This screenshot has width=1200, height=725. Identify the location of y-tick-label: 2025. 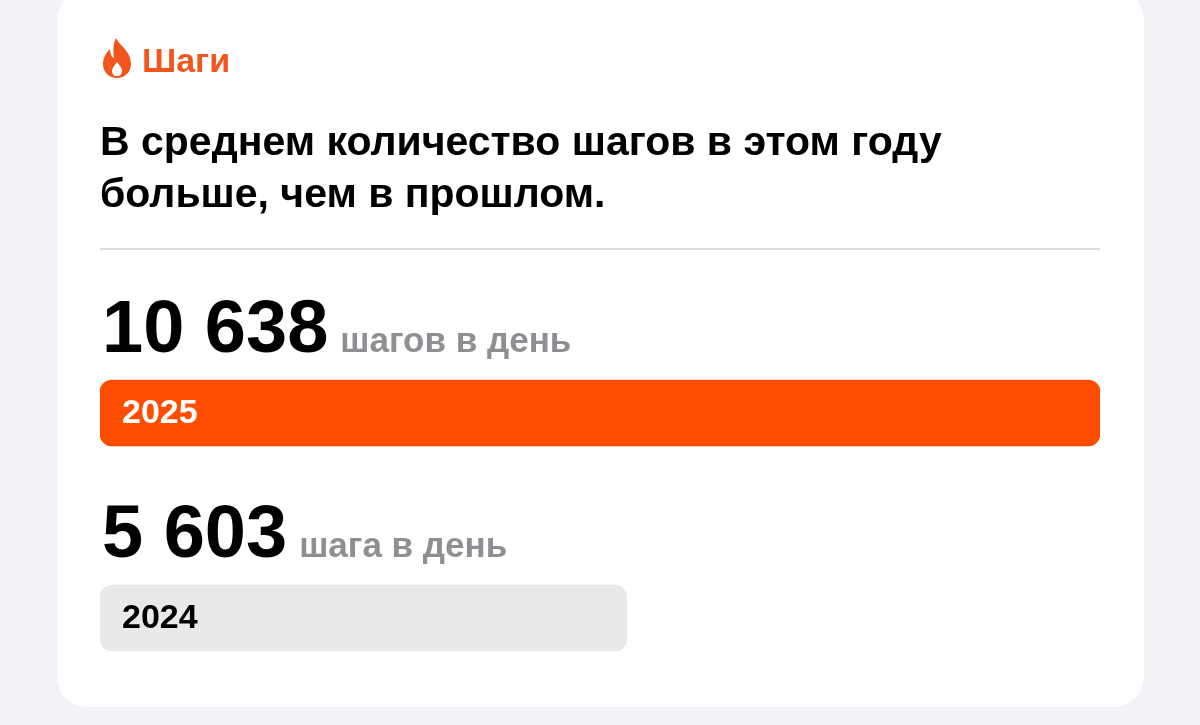
(160, 411).